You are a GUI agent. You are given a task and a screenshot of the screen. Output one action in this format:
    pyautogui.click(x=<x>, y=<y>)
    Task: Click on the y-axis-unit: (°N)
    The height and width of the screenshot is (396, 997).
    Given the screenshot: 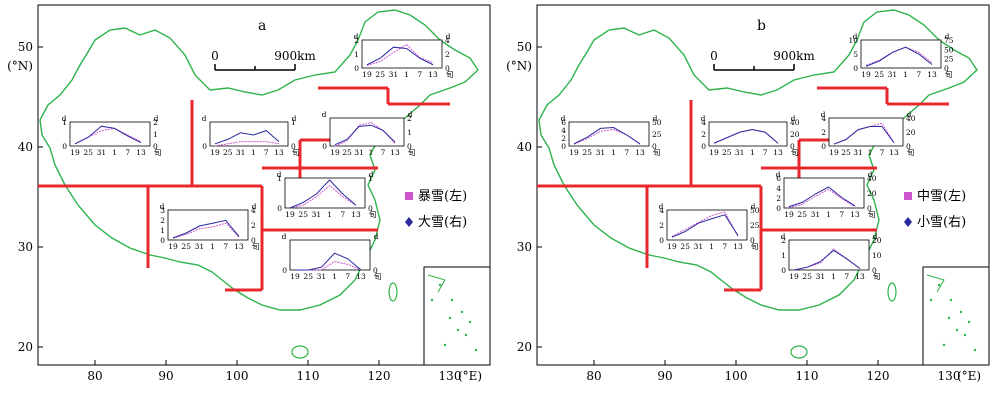 What is the action you would take?
    pyautogui.click(x=519, y=66)
    